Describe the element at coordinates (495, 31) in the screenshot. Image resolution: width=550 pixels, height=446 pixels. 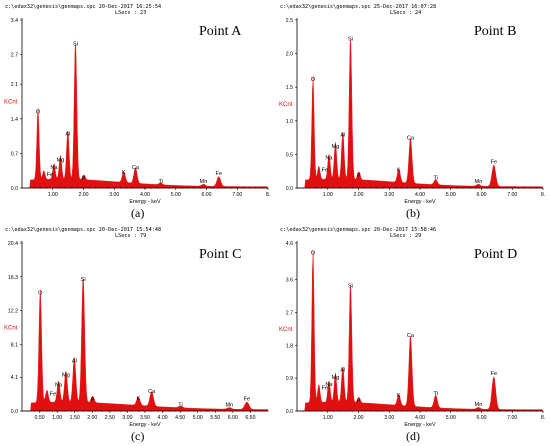
I see `point-title: Point B` at that location.